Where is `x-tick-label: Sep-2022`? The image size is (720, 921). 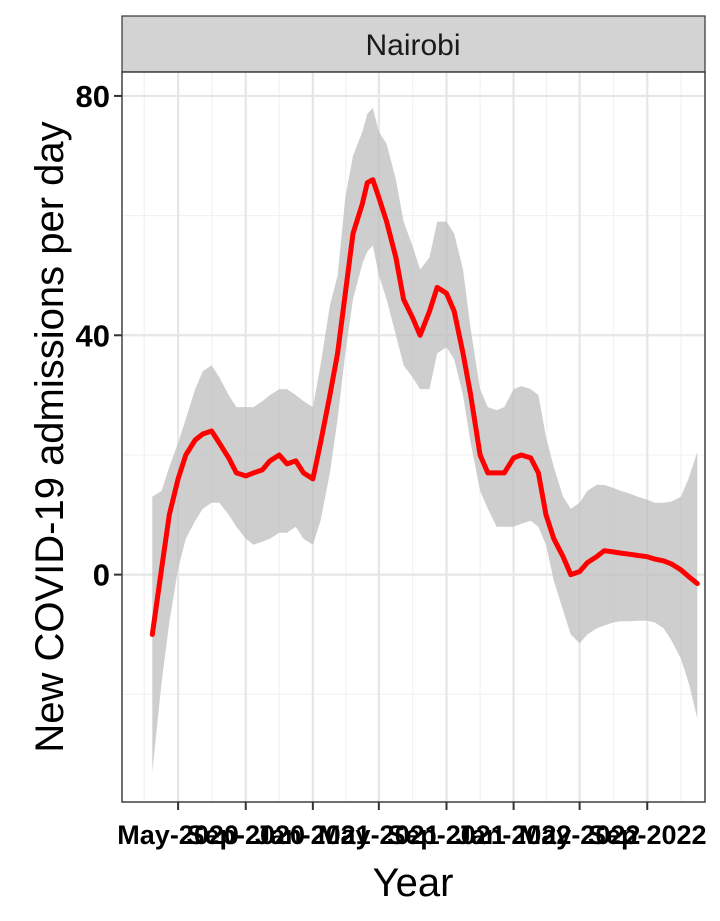 x-tick-label: Sep-2022 is located at coordinates (647, 835).